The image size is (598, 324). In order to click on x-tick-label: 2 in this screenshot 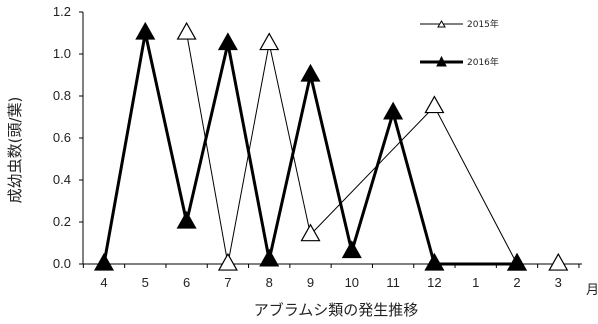, I will do `click(516, 282)`.